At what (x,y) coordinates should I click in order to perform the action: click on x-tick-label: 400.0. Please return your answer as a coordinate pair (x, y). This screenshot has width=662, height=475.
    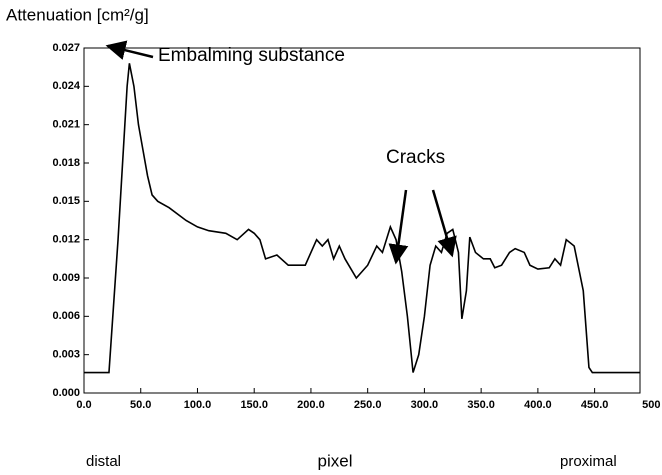
    Looking at the image, I should click on (538, 405).